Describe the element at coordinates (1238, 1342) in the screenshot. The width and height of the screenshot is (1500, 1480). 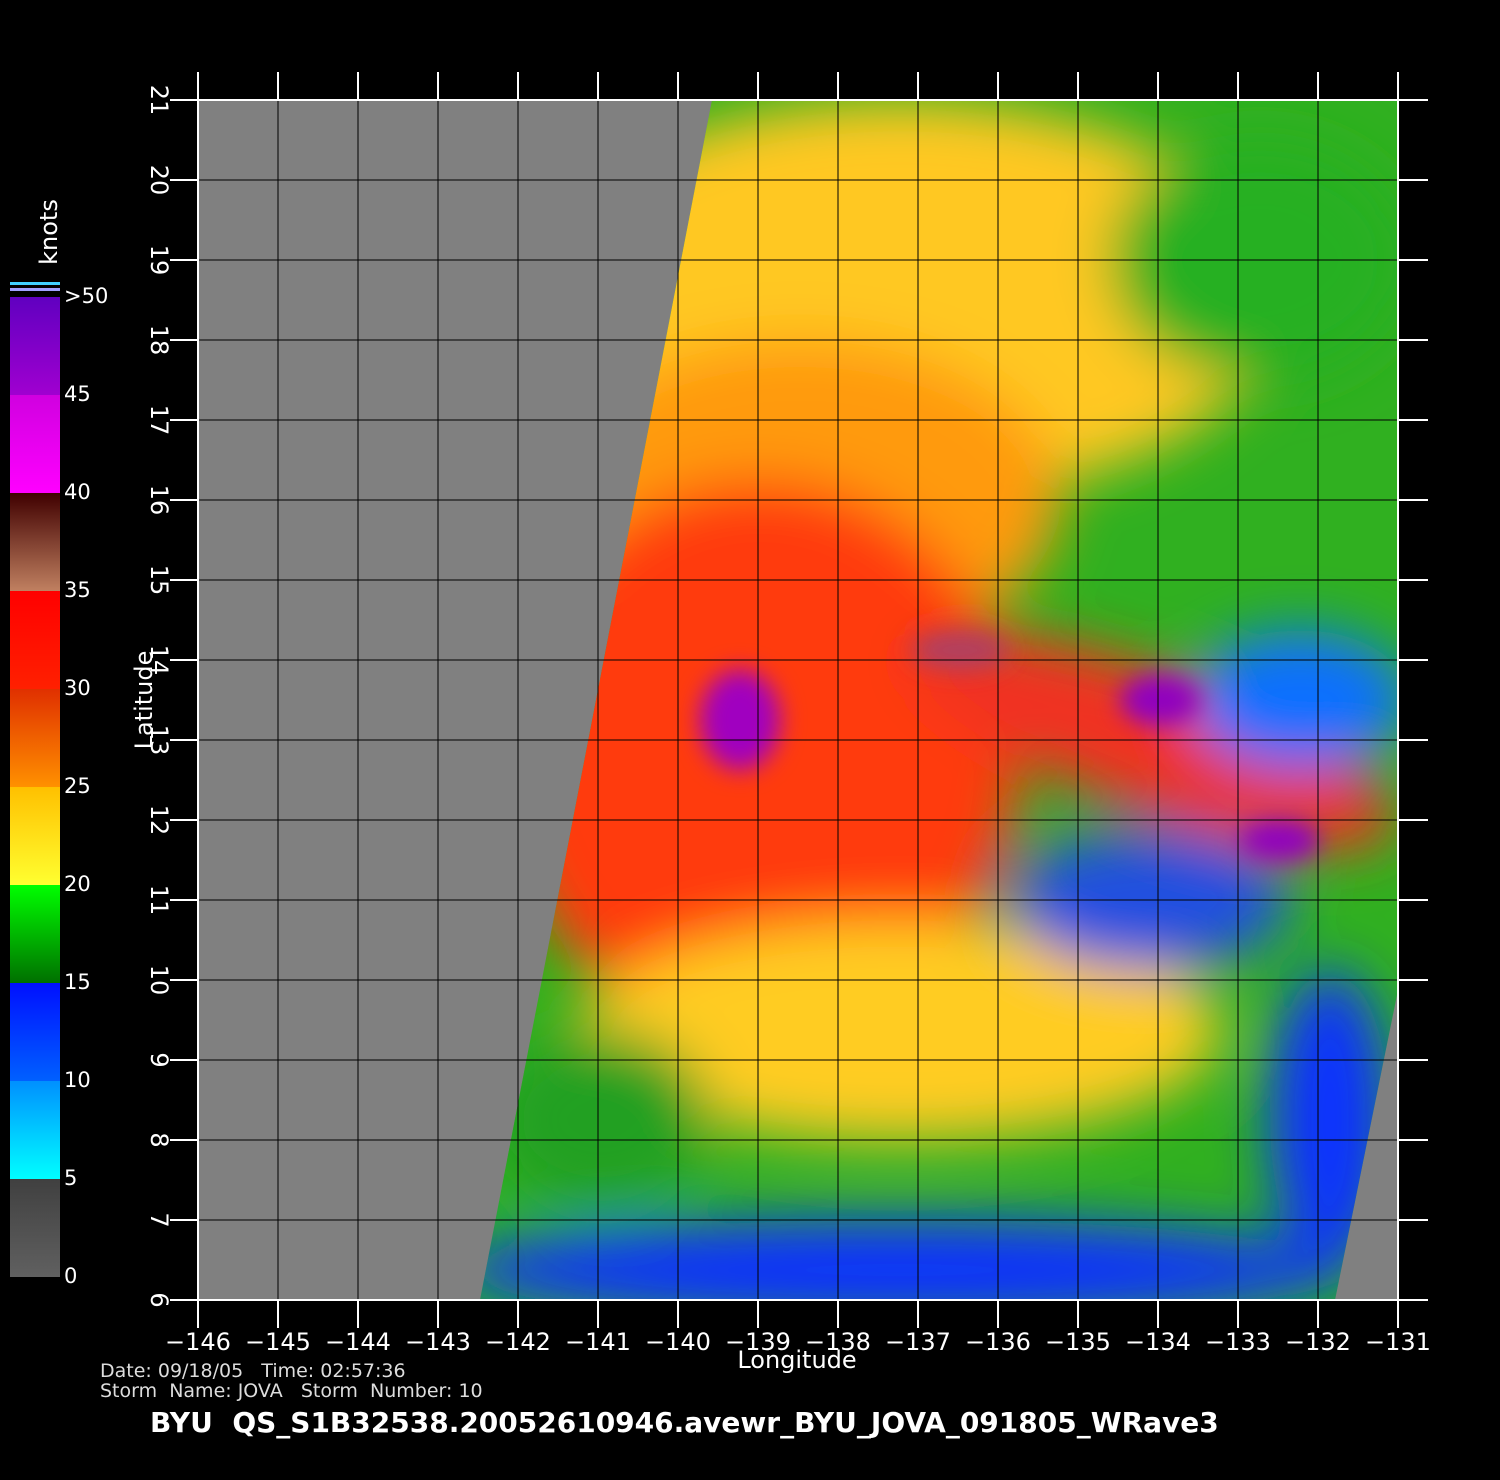
I see `x-tick-label: −133` at that location.